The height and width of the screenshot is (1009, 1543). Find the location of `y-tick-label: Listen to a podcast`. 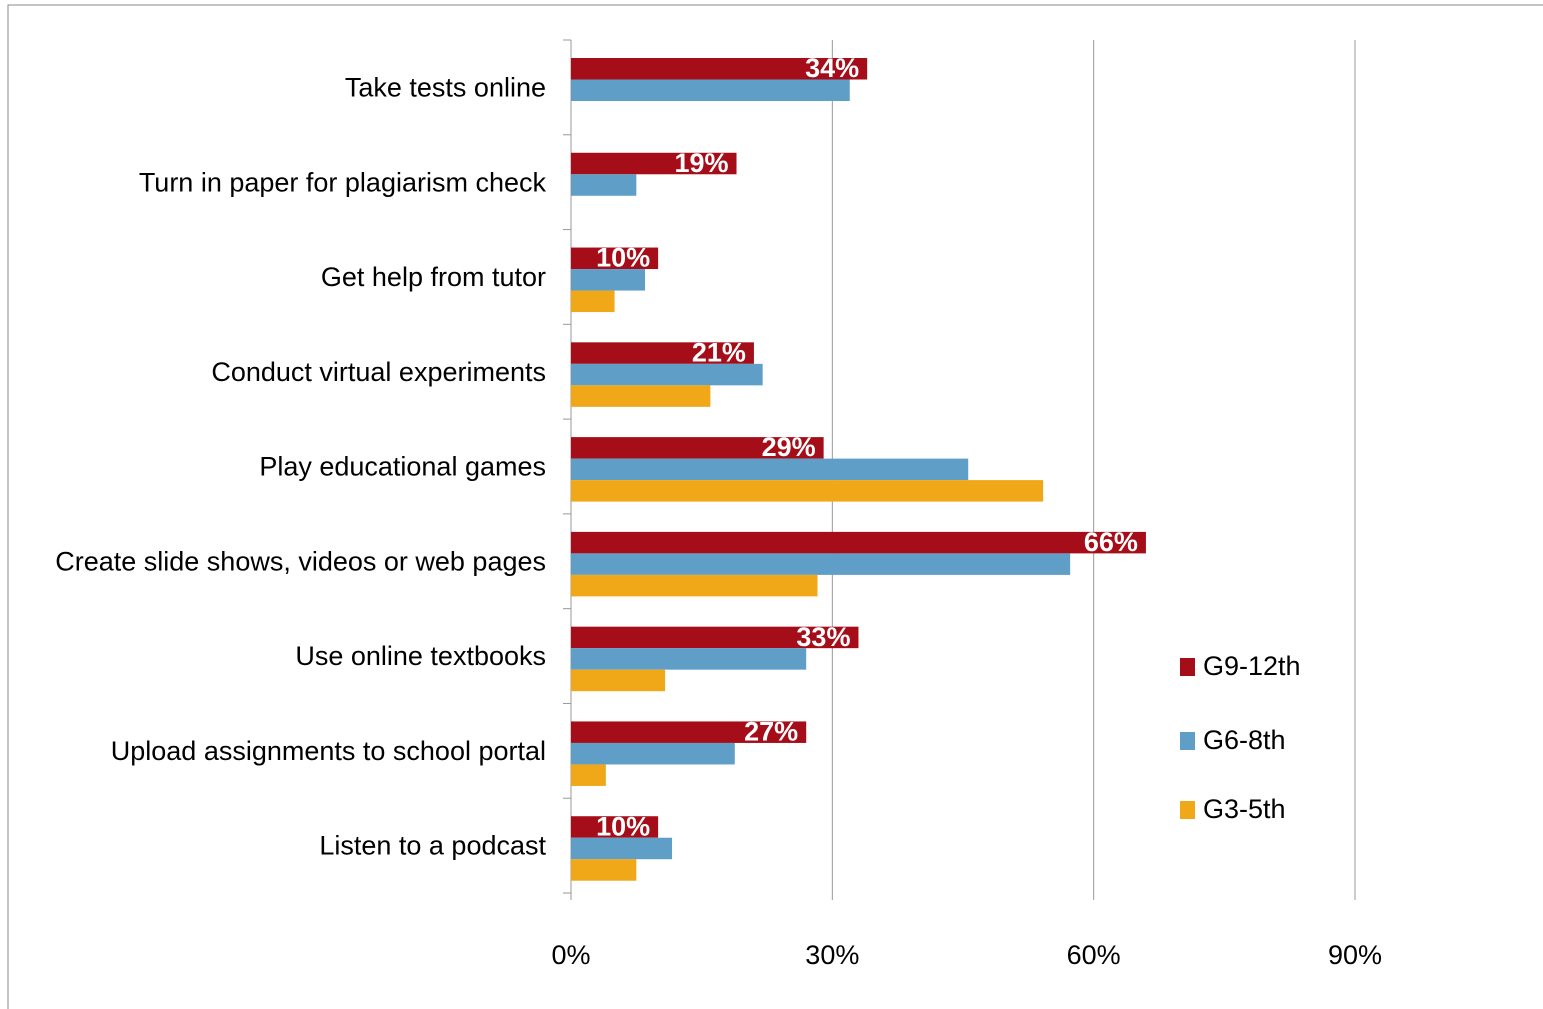

y-tick-label: Listen to a podcast is located at coordinates (432, 846).